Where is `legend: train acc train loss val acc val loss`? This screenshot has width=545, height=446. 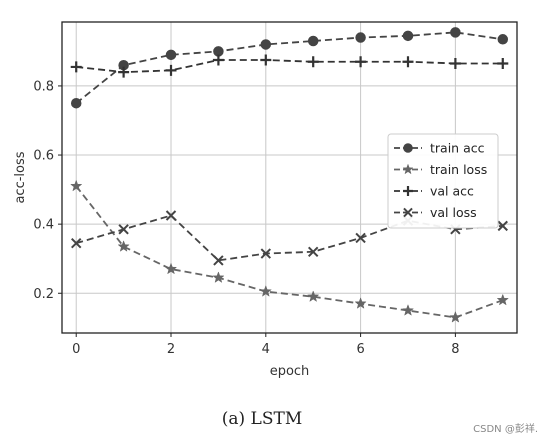 legend: train acc train loss val acc val loss is located at coordinates (443, 181).